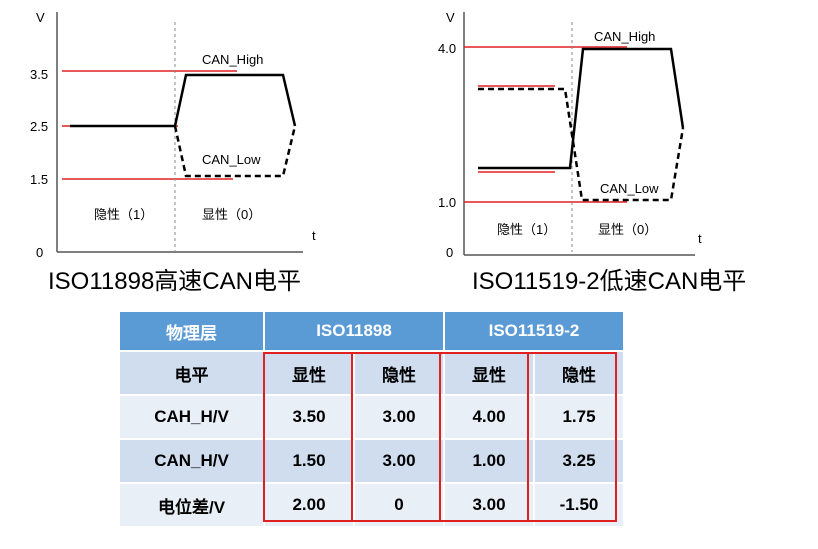  What do you see at coordinates (579, 461) in the screenshot?
I see `table-cell: 3.25` at bounding box center [579, 461].